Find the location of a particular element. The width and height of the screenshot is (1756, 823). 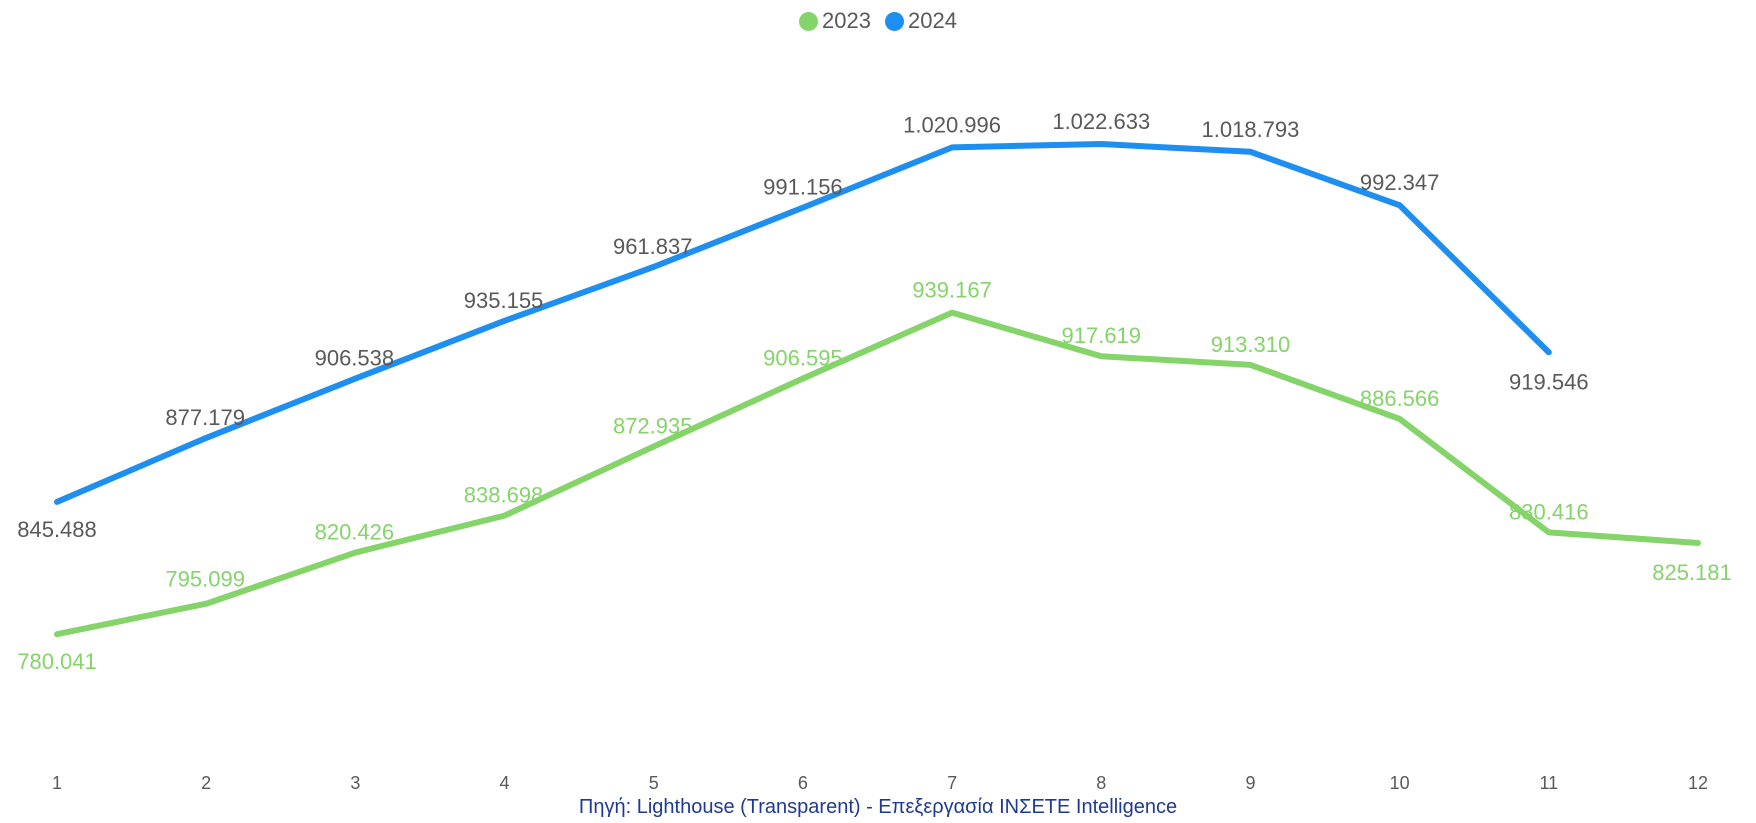

data-label-2024: 906.538 is located at coordinates (355, 358).